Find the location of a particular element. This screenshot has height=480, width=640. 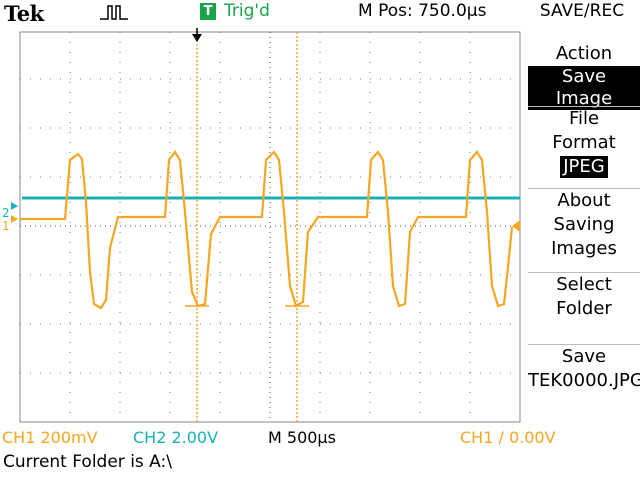

trigger-icon: T is located at coordinates (208, 11).